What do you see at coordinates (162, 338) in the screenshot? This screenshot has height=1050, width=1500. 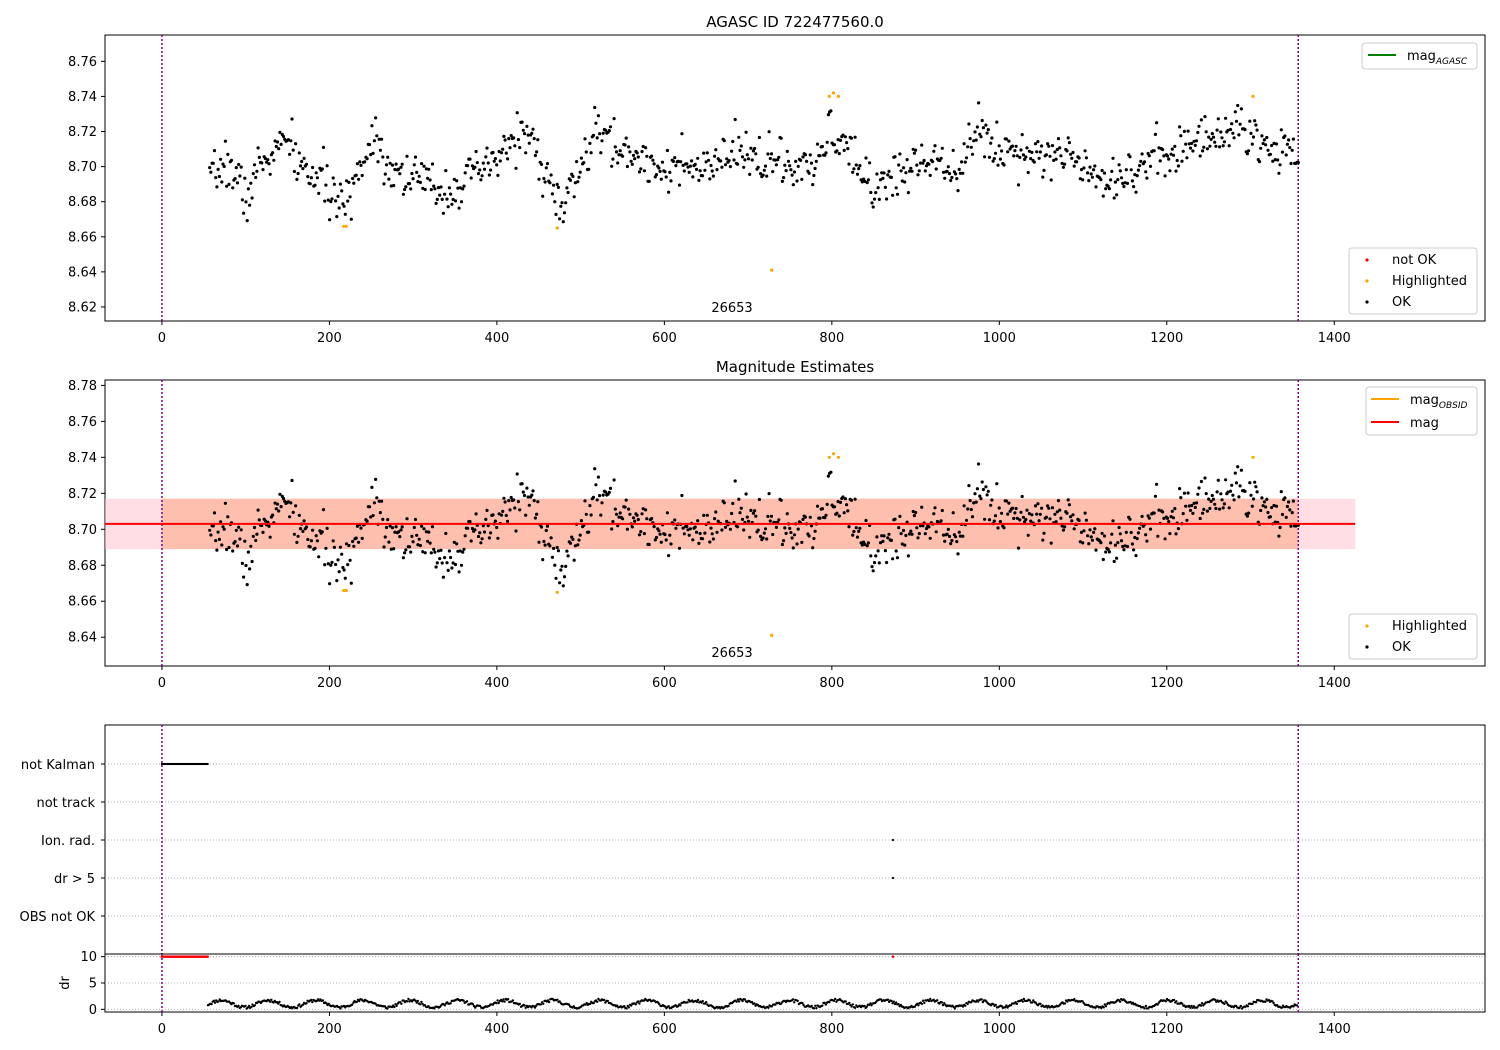 I see `agasc-xtick-label-0: 0` at bounding box center [162, 338].